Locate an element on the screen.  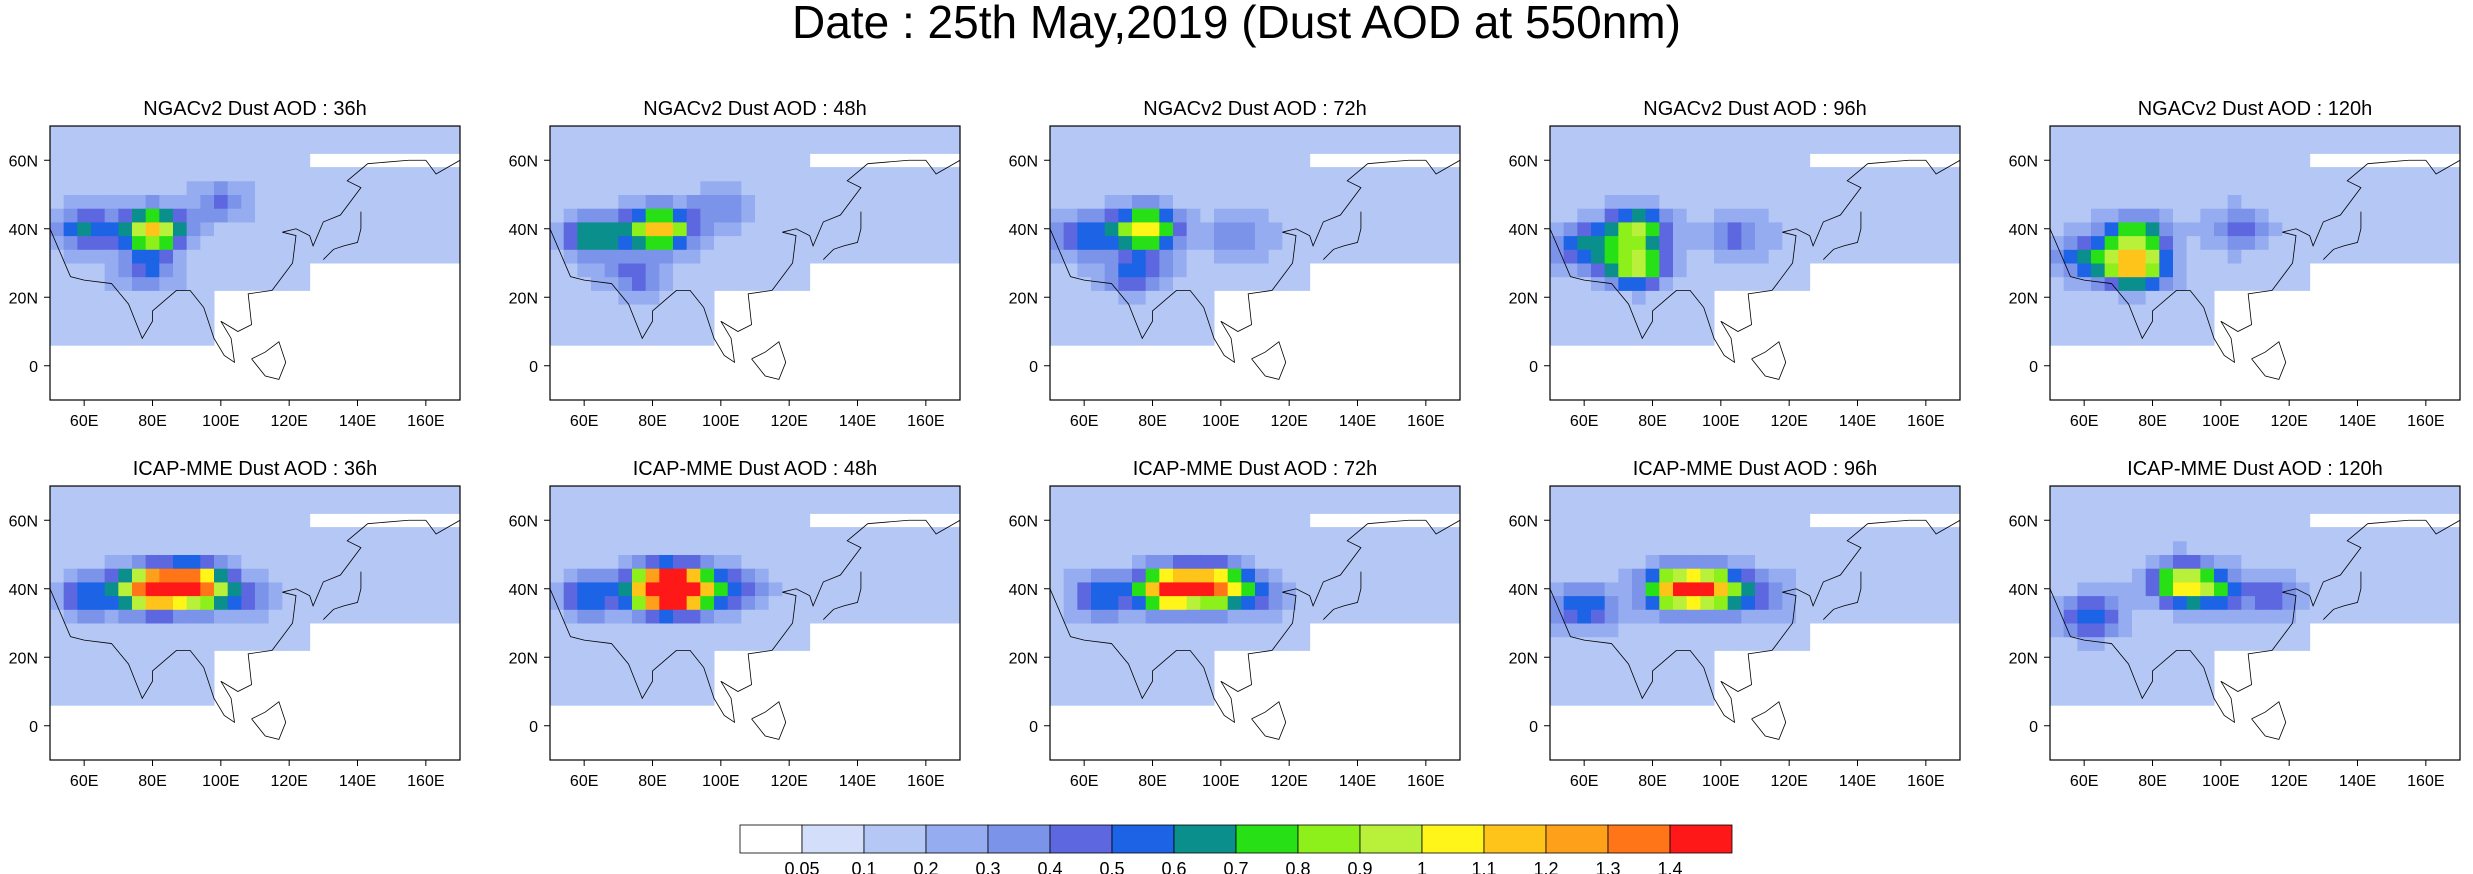
y-tick-label: 40N is located at coordinates (23, 590).